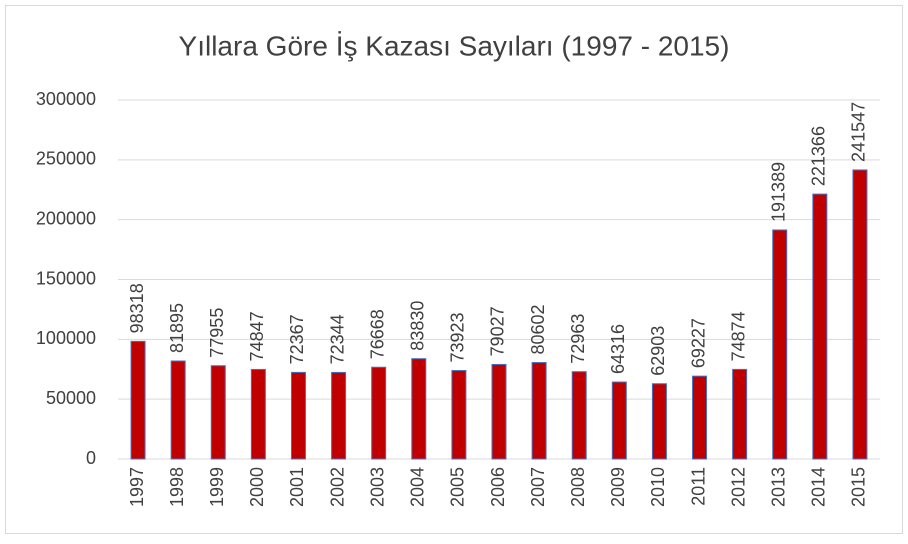 This screenshot has width=908, height=544. I want to click on data-label: 69227, so click(698, 343).